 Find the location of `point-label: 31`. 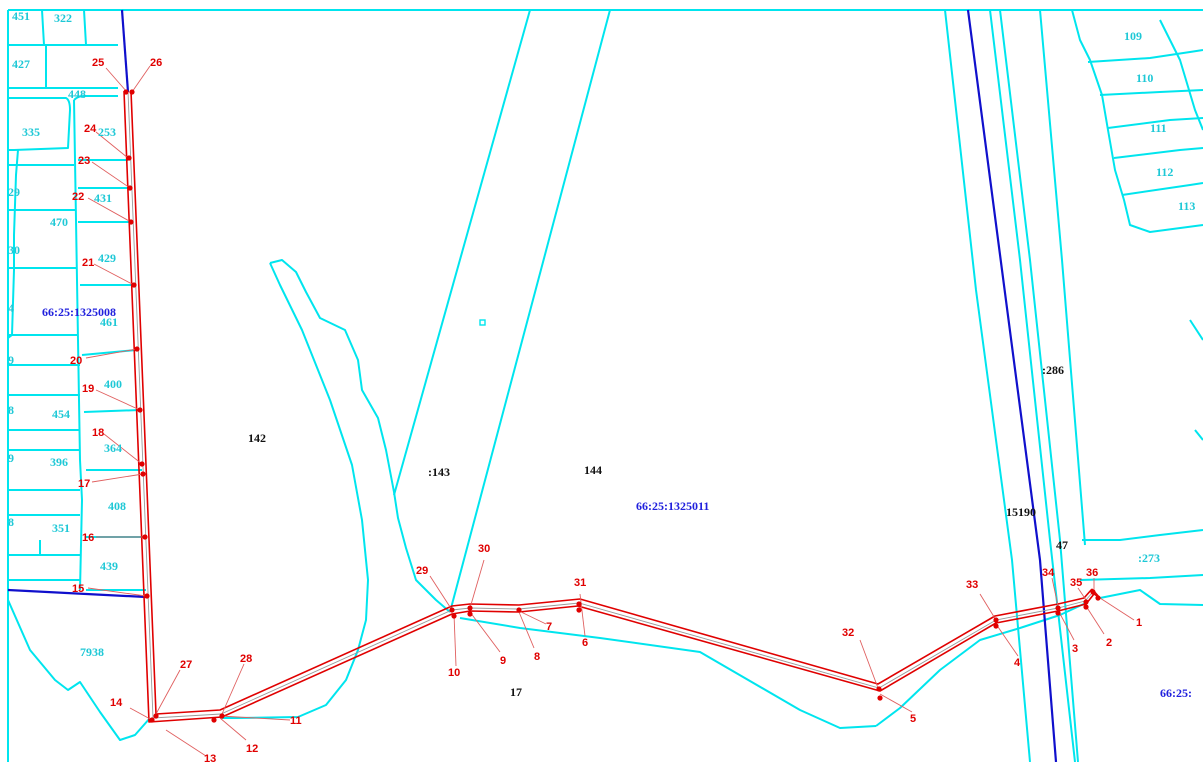

point-label: 31 is located at coordinates (580, 583).